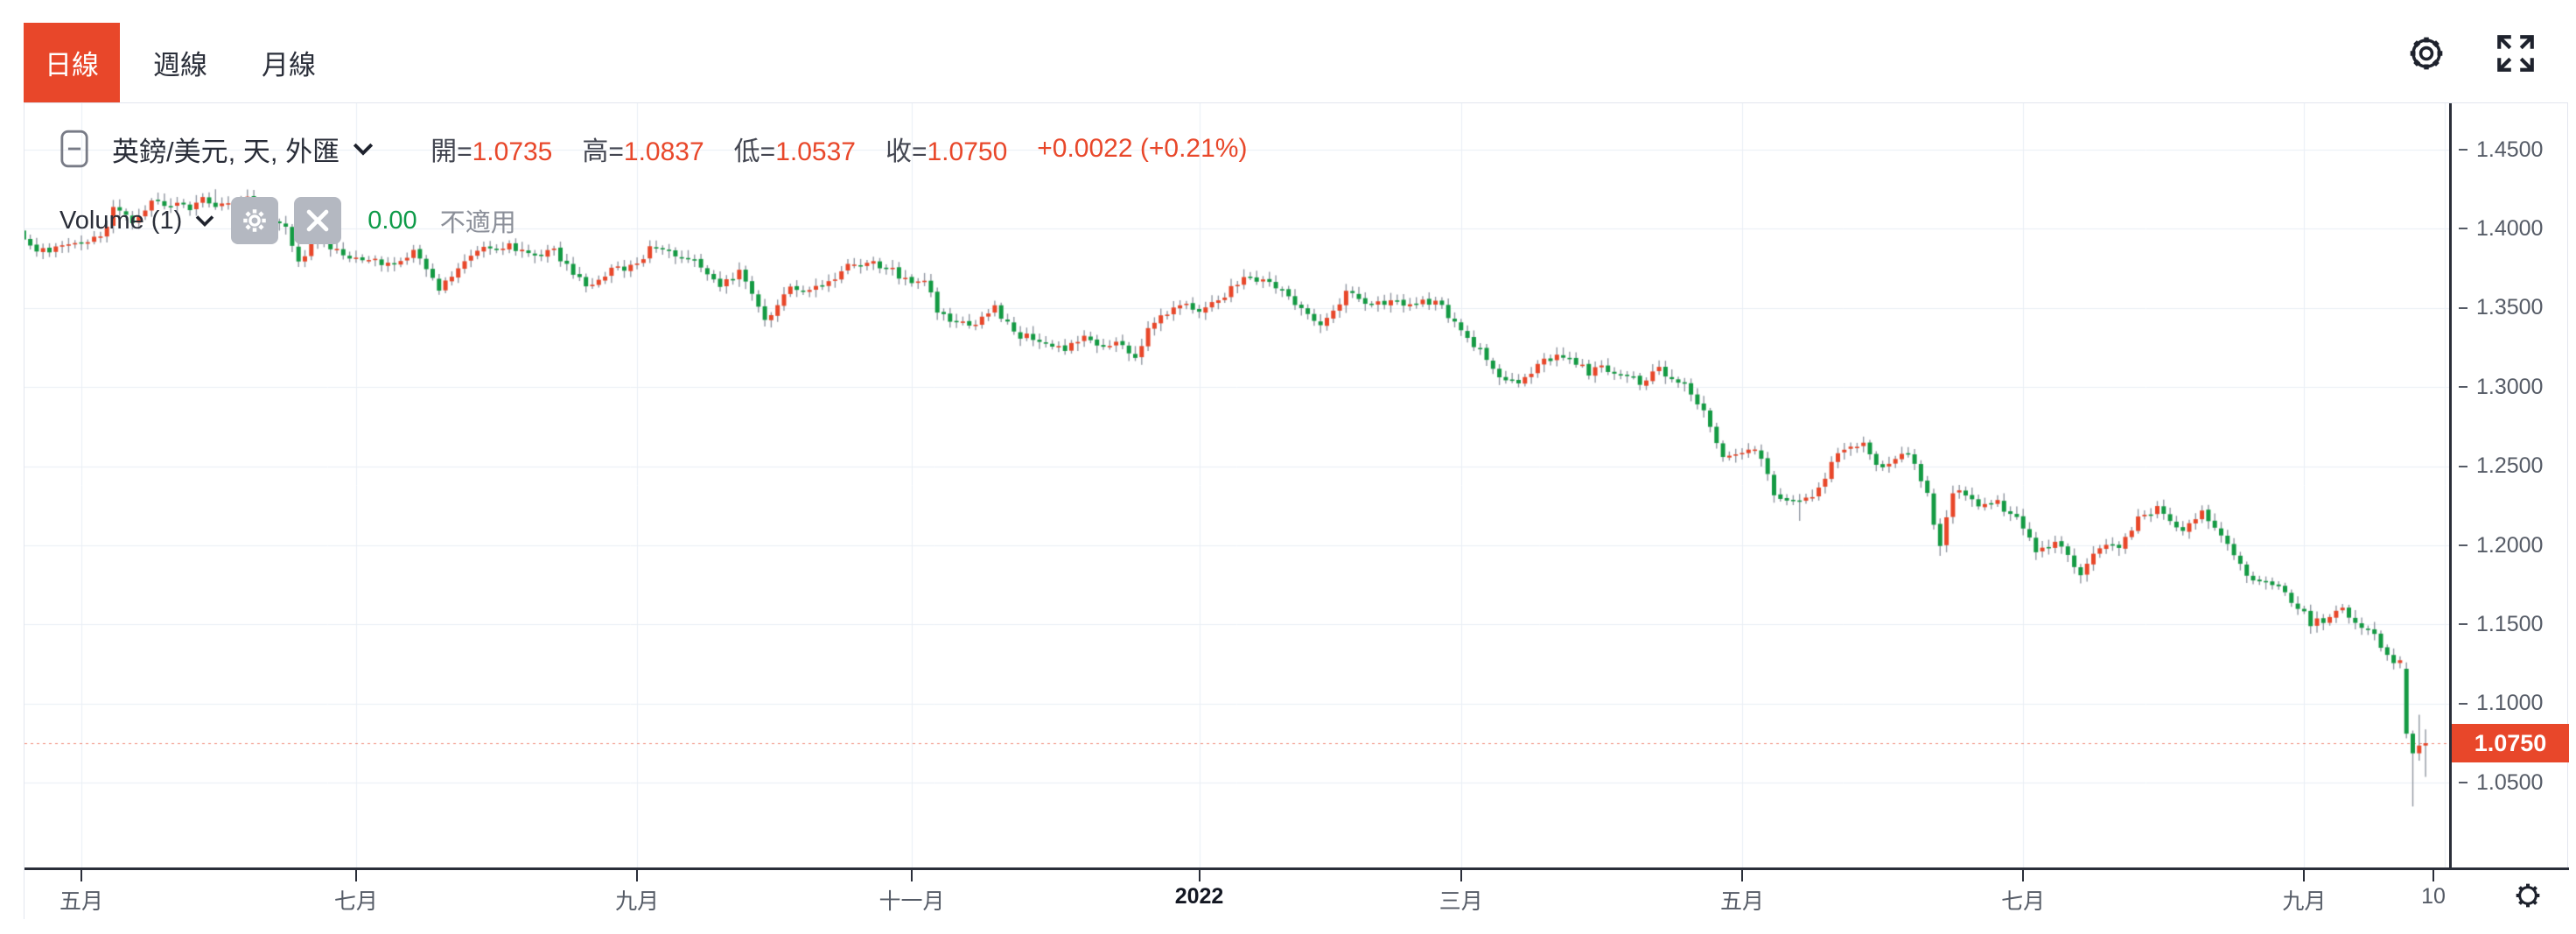  What do you see at coordinates (2528, 895) in the screenshot?
I see `axis-settings-gear-icon` at bounding box center [2528, 895].